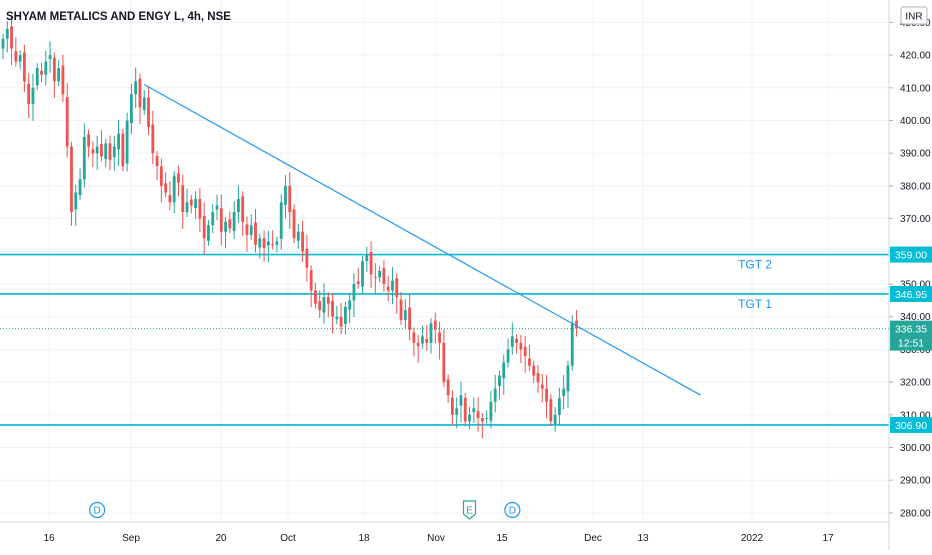 Image resolution: width=932 pixels, height=555 pixels. What do you see at coordinates (915, 513) in the screenshot?
I see `y-tick-label: 280.00` at bounding box center [915, 513].